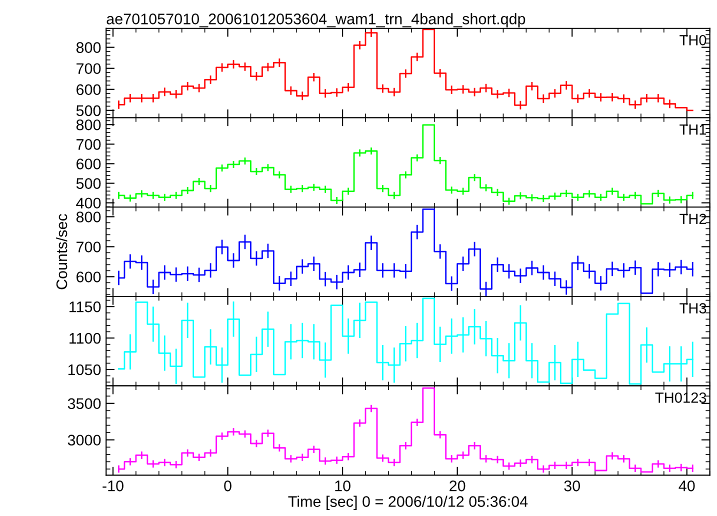 The height and width of the screenshot is (516, 717). Describe the element at coordinates (680, 397) in the screenshot. I see `text: TH0123` at that location.